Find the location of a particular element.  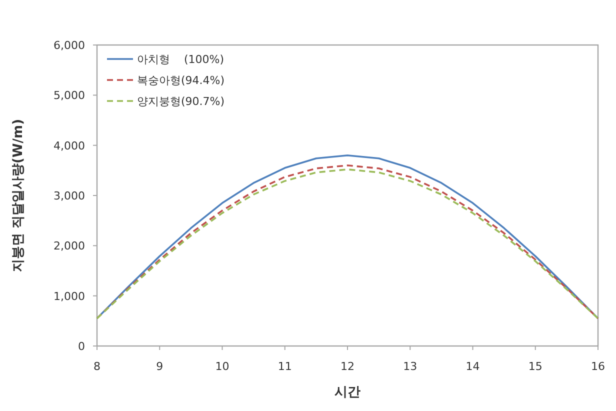

x-tick-label: 15 is located at coordinates (535, 366).